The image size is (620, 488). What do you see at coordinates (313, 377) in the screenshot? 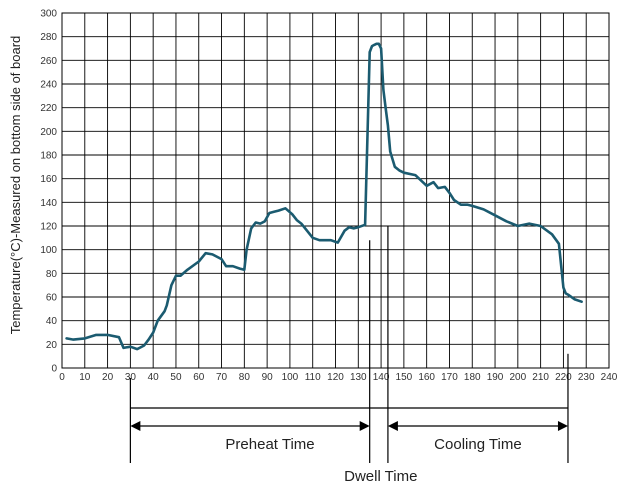
I see `x-tick-label: 110` at bounding box center [313, 377].